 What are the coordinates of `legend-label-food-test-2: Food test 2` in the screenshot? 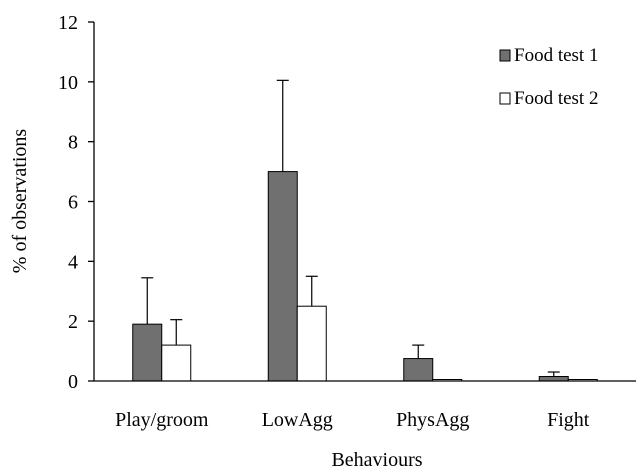 It's located at (556, 98).